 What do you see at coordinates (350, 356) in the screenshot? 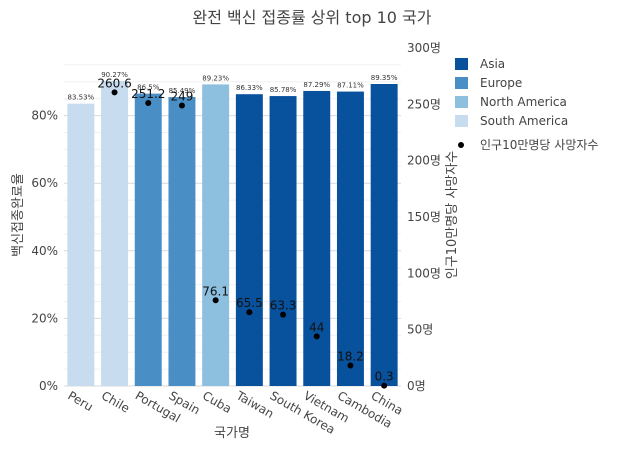
I see `death-value-label: 18.2` at bounding box center [350, 356].